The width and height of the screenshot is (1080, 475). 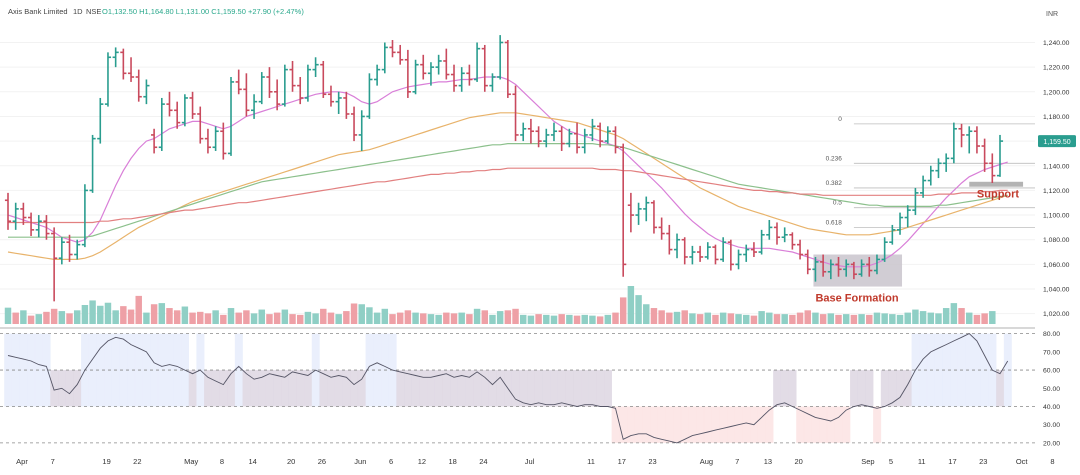 I want to click on day-axis-label: 23, so click(x=983, y=461).